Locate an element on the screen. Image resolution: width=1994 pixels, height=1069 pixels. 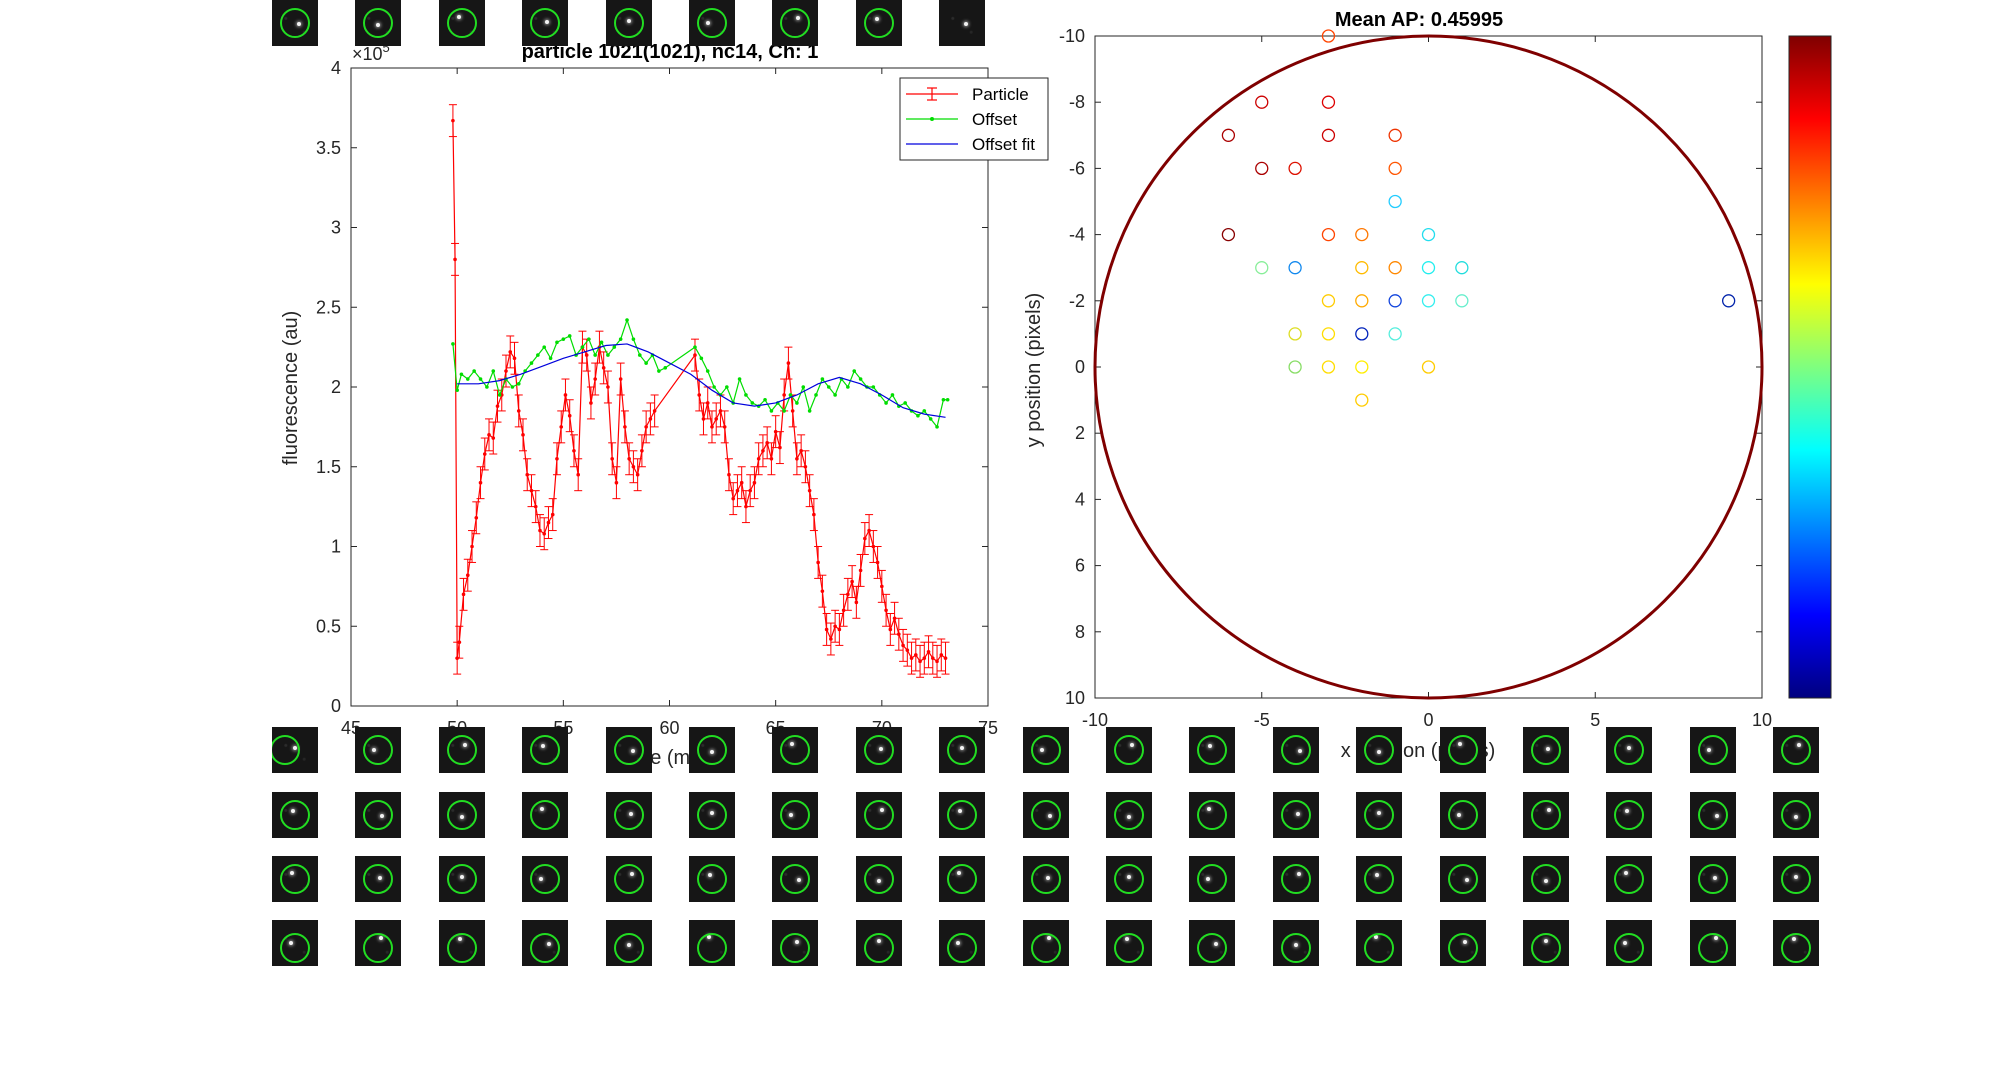
legend-label-offset-fit: Offset fit is located at coordinates (1003, 144).